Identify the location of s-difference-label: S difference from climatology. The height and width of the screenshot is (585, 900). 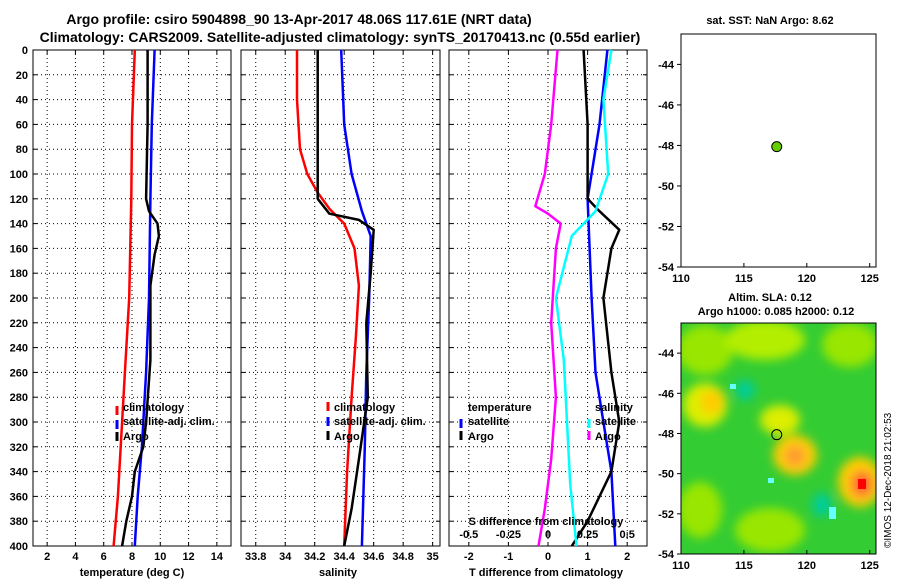
(547, 522).